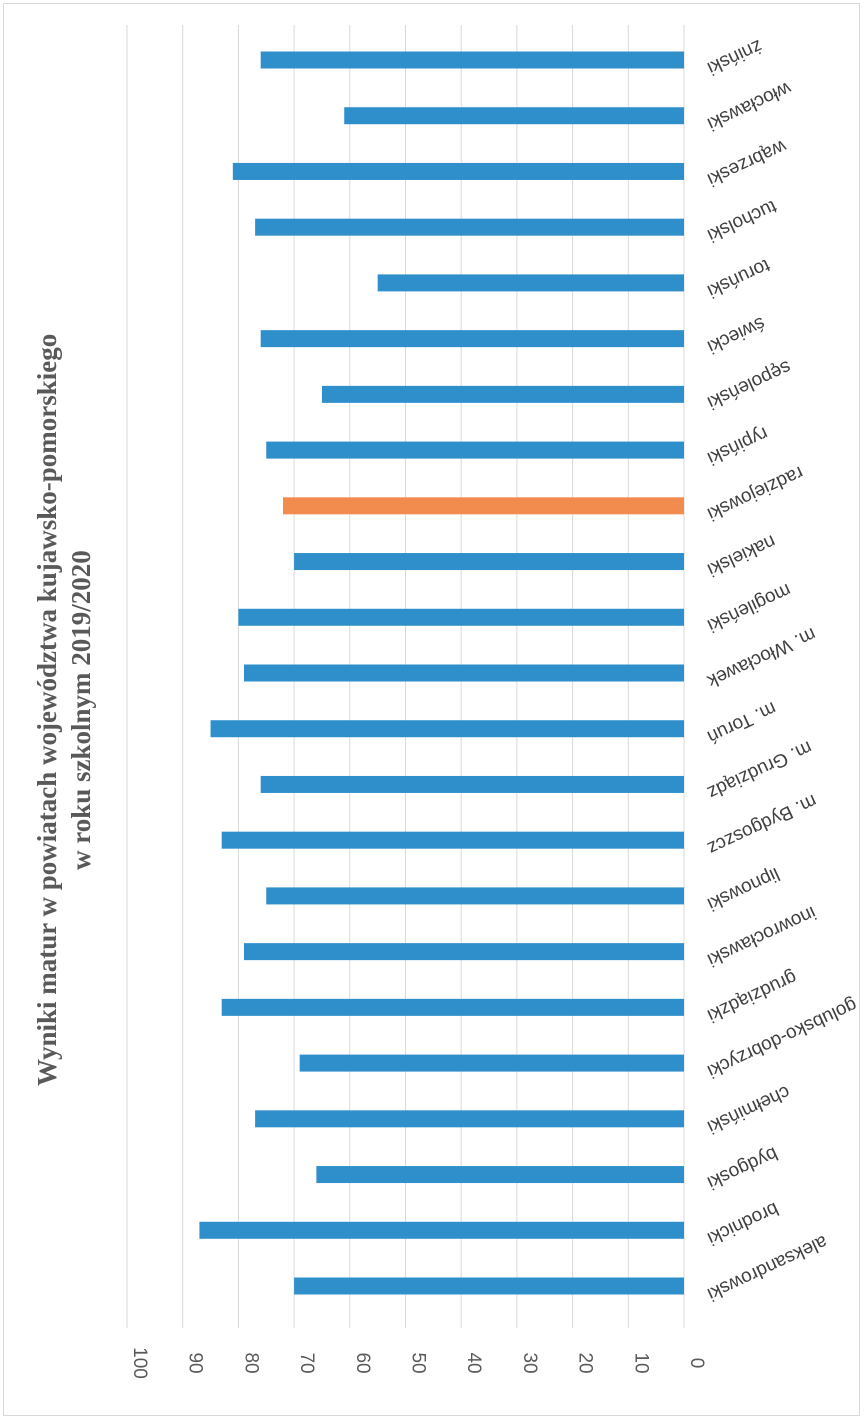 The width and height of the screenshot is (865, 1420). I want to click on category-label: sępoleński, so click(749, 384).